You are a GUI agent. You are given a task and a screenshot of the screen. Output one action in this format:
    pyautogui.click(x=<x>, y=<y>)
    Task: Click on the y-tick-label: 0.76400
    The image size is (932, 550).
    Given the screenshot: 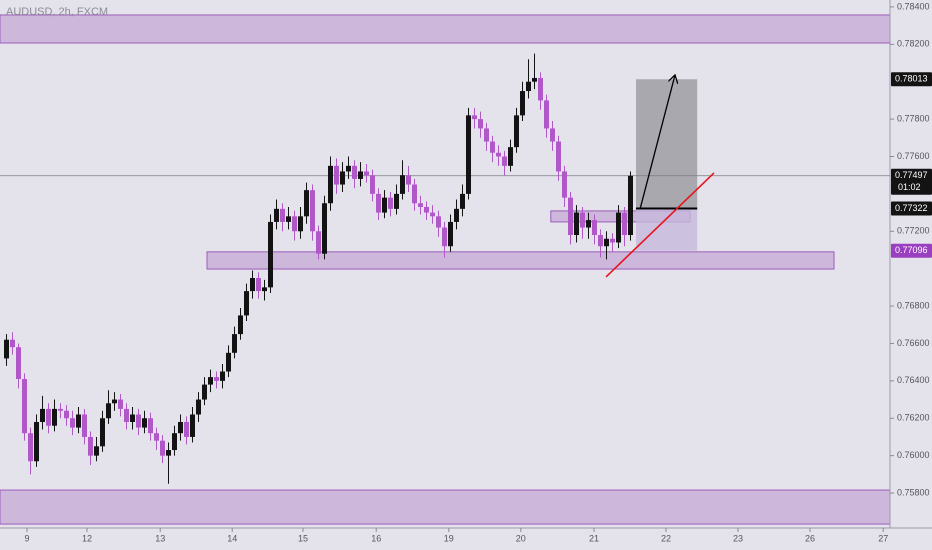 What is the action you would take?
    pyautogui.click(x=913, y=380)
    